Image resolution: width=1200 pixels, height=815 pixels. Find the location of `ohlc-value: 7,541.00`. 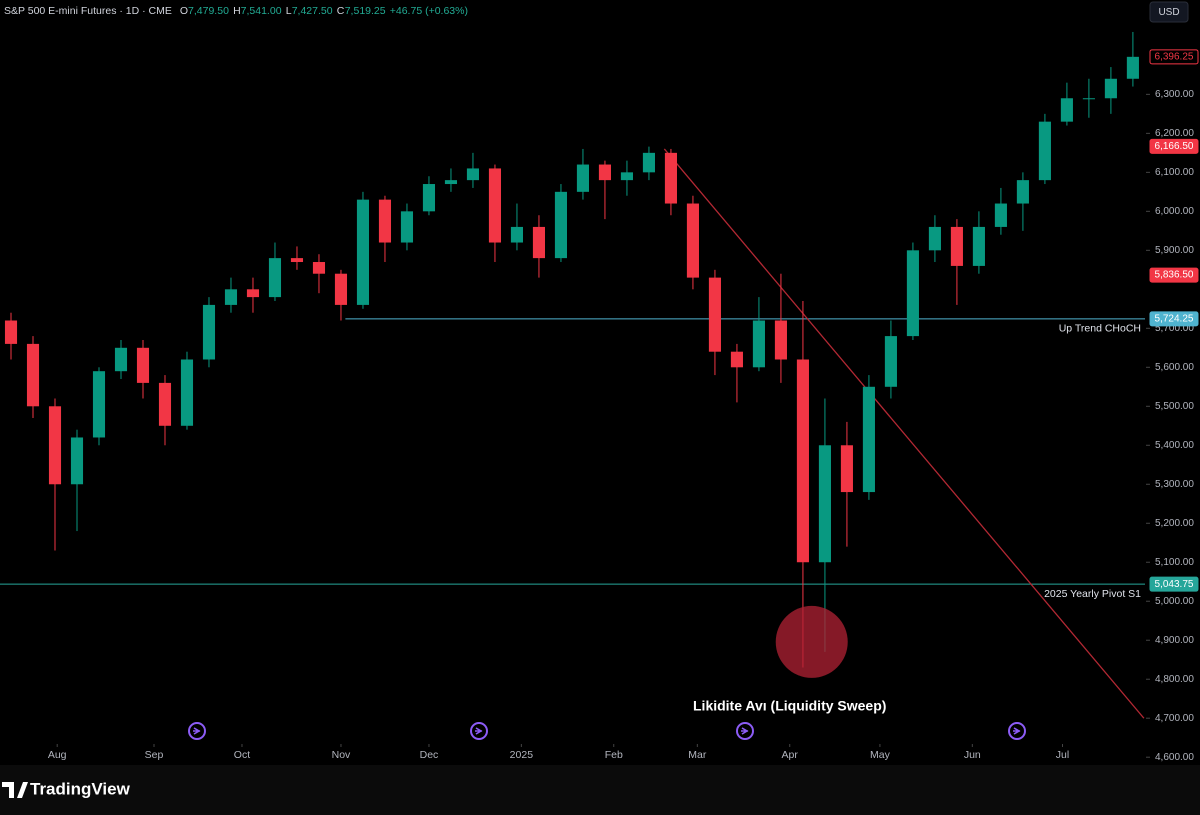

ohlc-value: 7,541.00 is located at coordinates (261, 11).